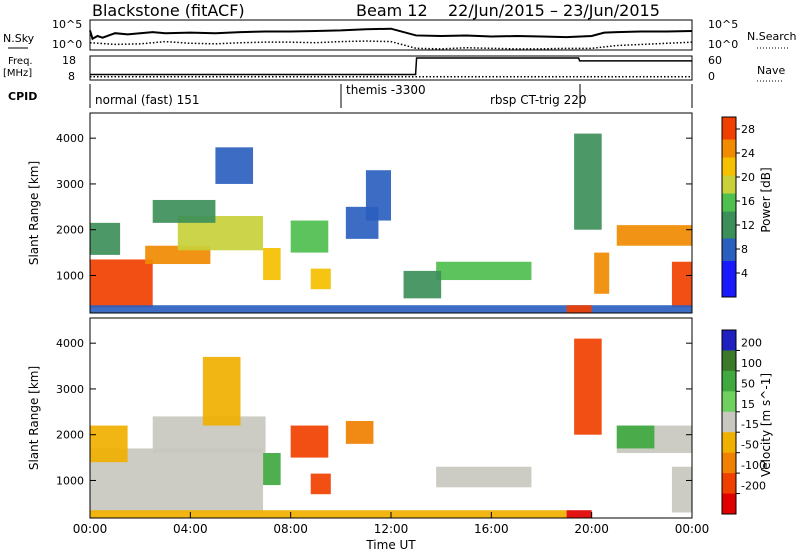 This screenshot has width=800, height=554. Describe the element at coordinates (750, 424) in the screenshot. I see `velocity-cbar-tick-label-5: -15` at that location.